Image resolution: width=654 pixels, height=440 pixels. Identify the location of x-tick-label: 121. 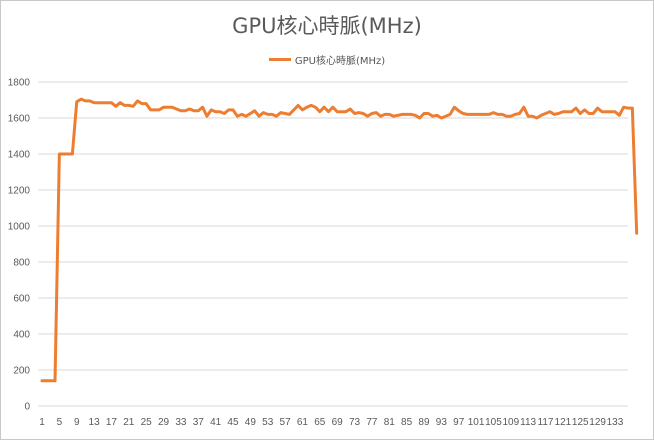
(563, 422).